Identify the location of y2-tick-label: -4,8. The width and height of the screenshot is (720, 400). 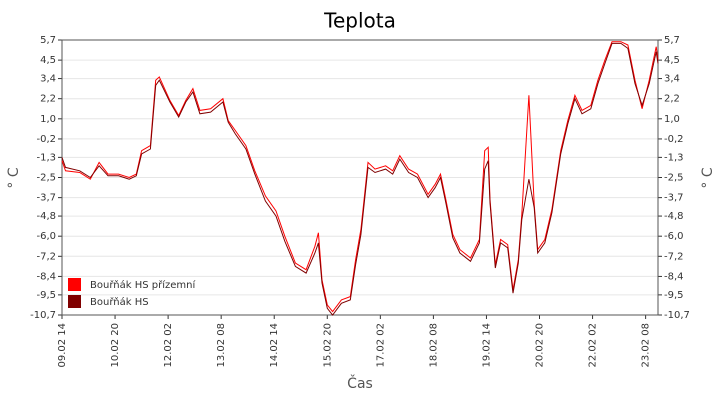
(674, 216).